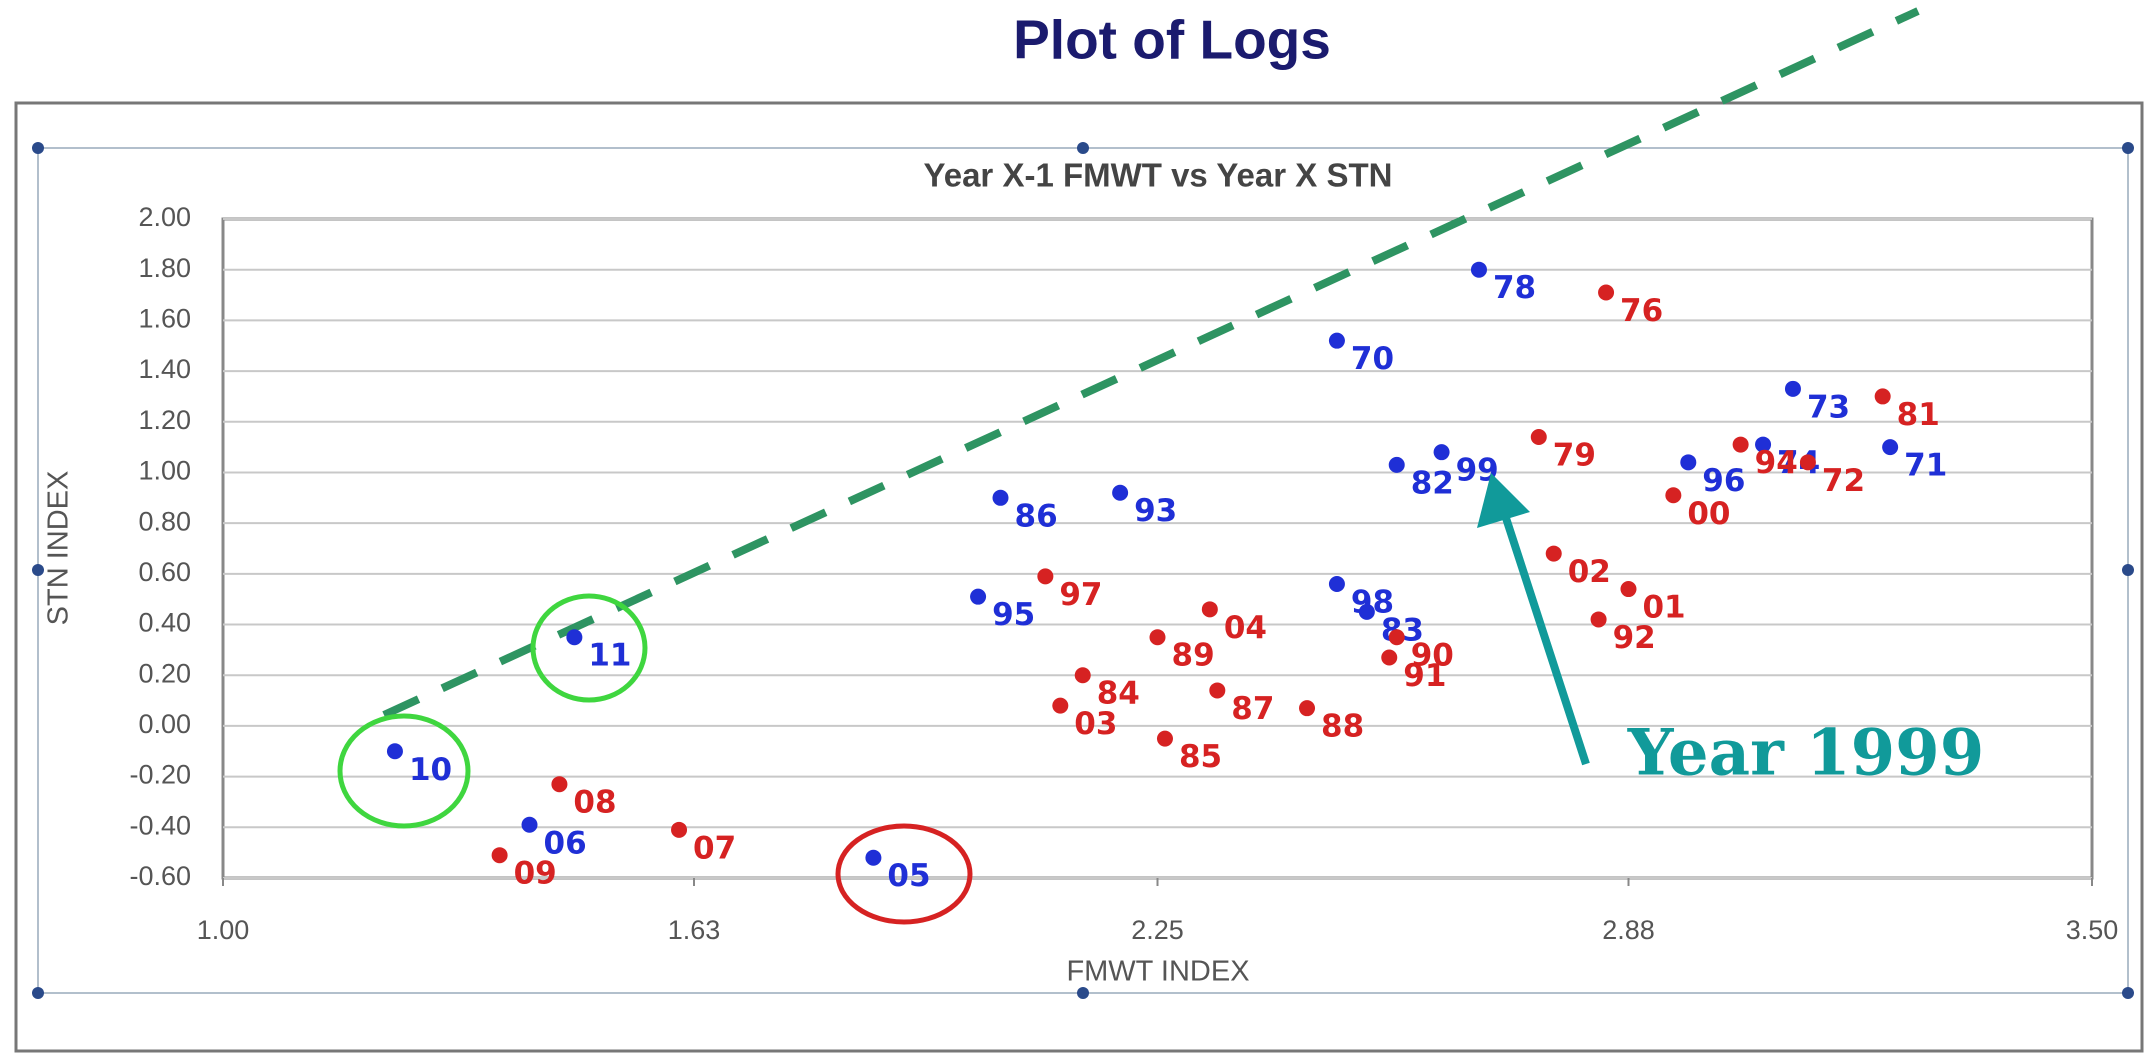  I want to click on point-label: 88, so click(1342, 727).